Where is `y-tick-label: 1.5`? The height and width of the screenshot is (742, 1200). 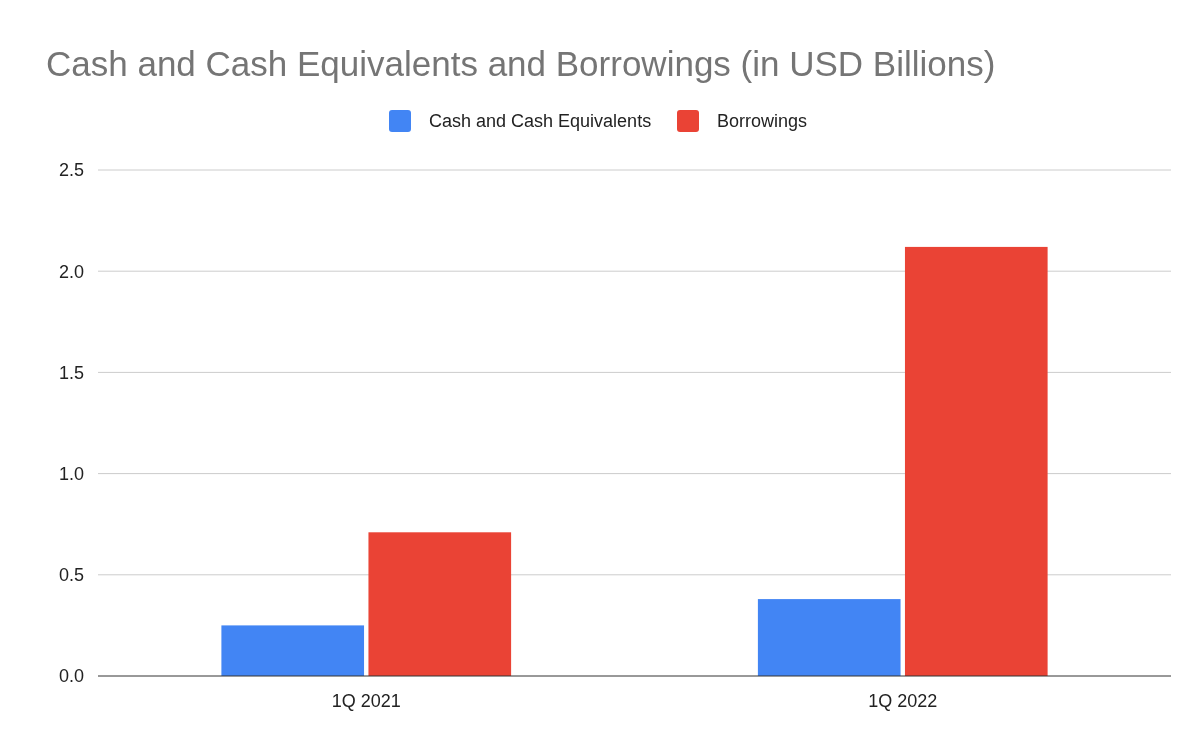
y-tick-label: 1.5 is located at coordinates (71, 372).